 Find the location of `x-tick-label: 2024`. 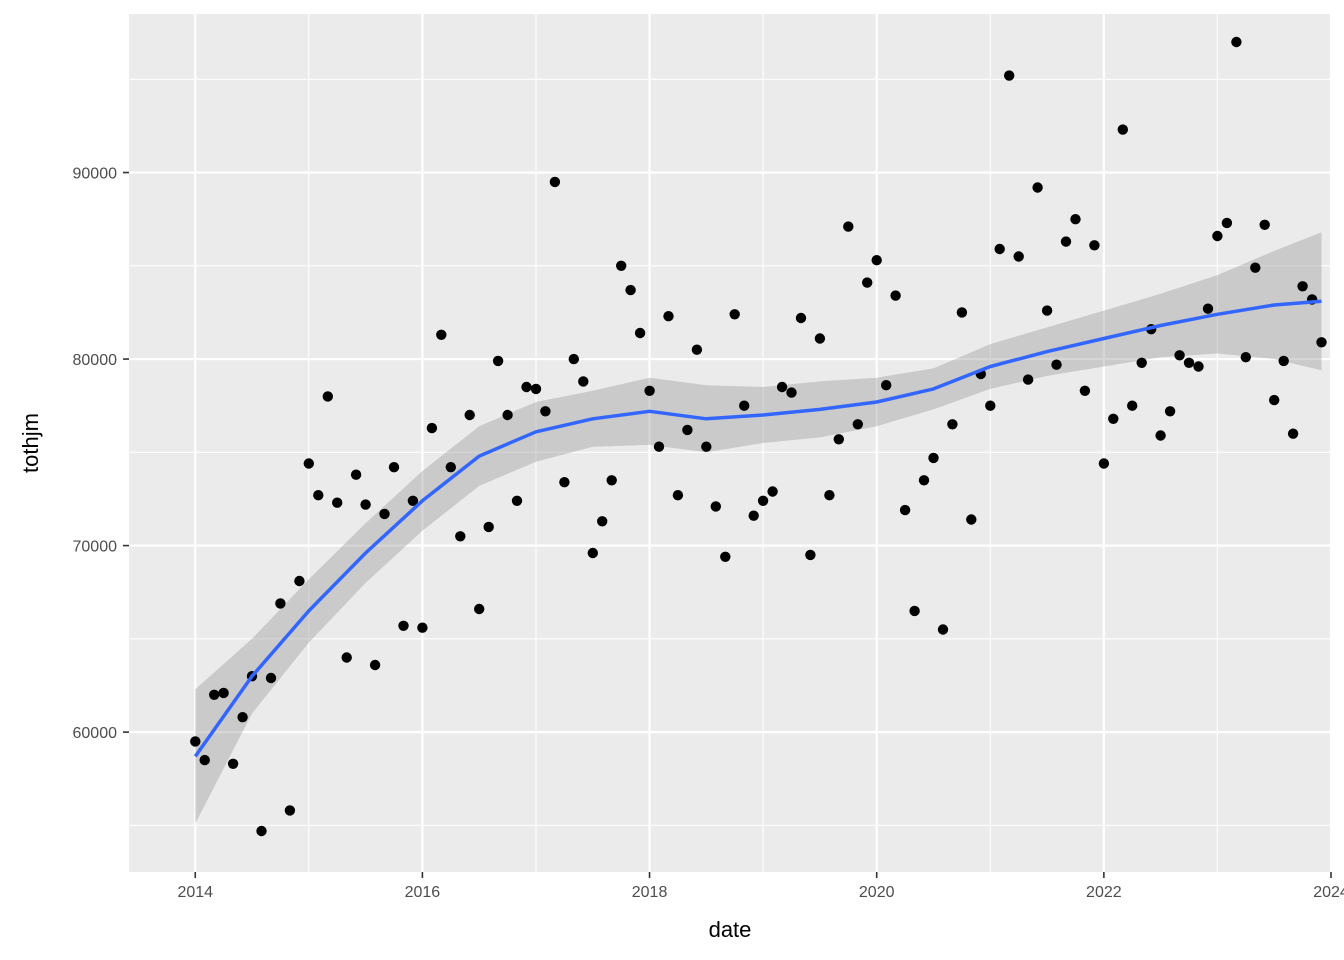

x-tick-label: 2024 is located at coordinates (1328, 892).